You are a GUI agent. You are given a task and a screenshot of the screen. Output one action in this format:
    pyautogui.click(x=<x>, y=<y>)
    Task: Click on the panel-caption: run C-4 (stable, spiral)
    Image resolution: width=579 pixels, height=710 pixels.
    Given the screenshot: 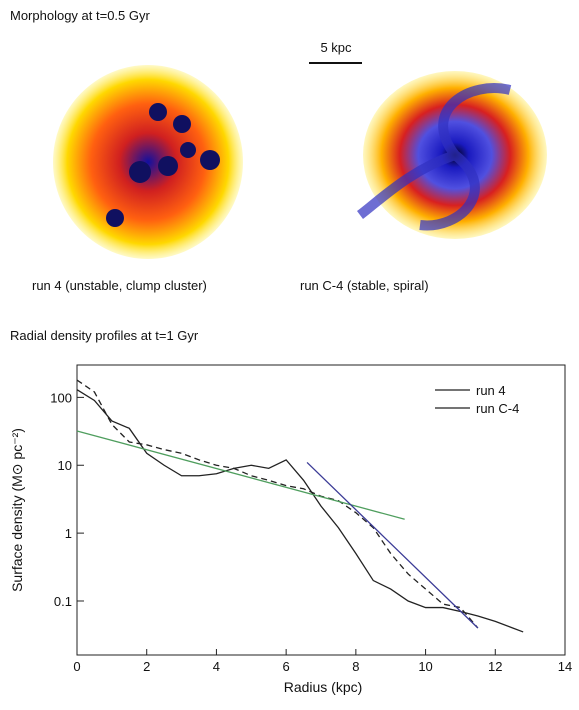 What is the action you would take?
    pyautogui.click(x=364, y=285)
    